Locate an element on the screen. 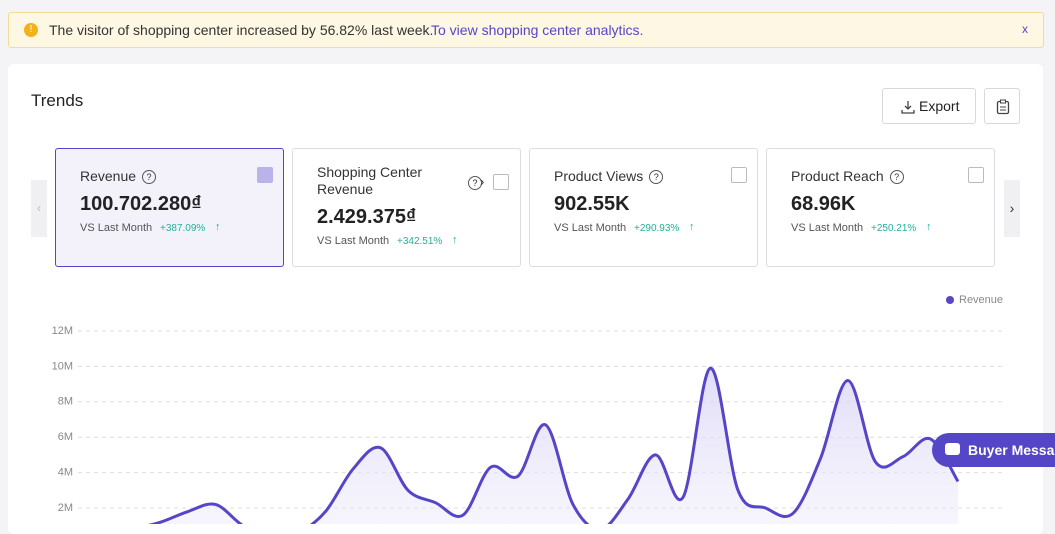 This screenshot has height=534, width=1055. metric-value: 68.96K is located at coordinates (823, 204).